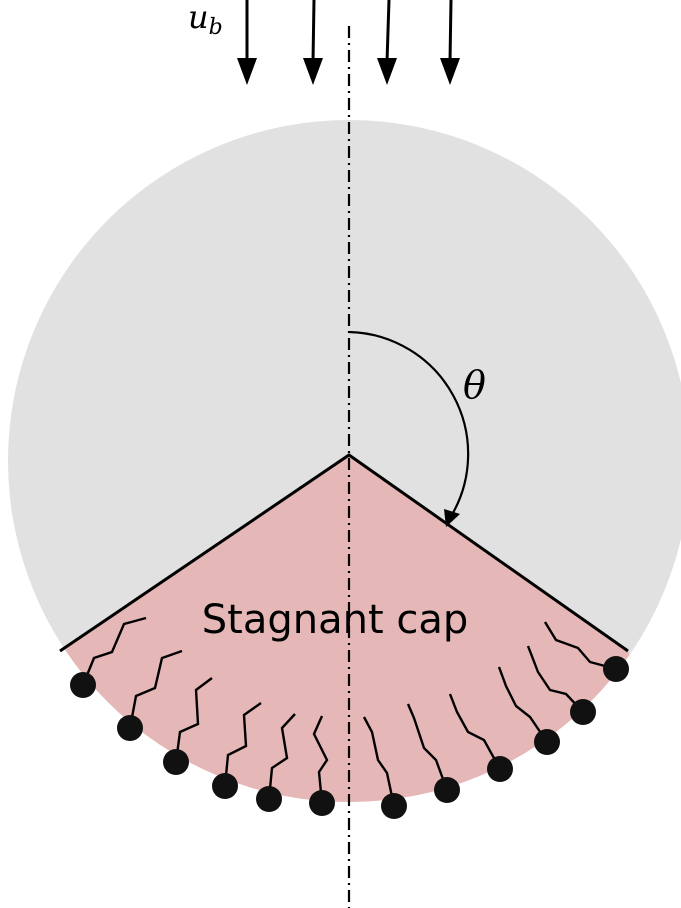 This screenshot has width=681, height=908. What do you see at coordinates (409, 424) in the screenshot?
I see `angle-arc` at bounding box center [409, 424].